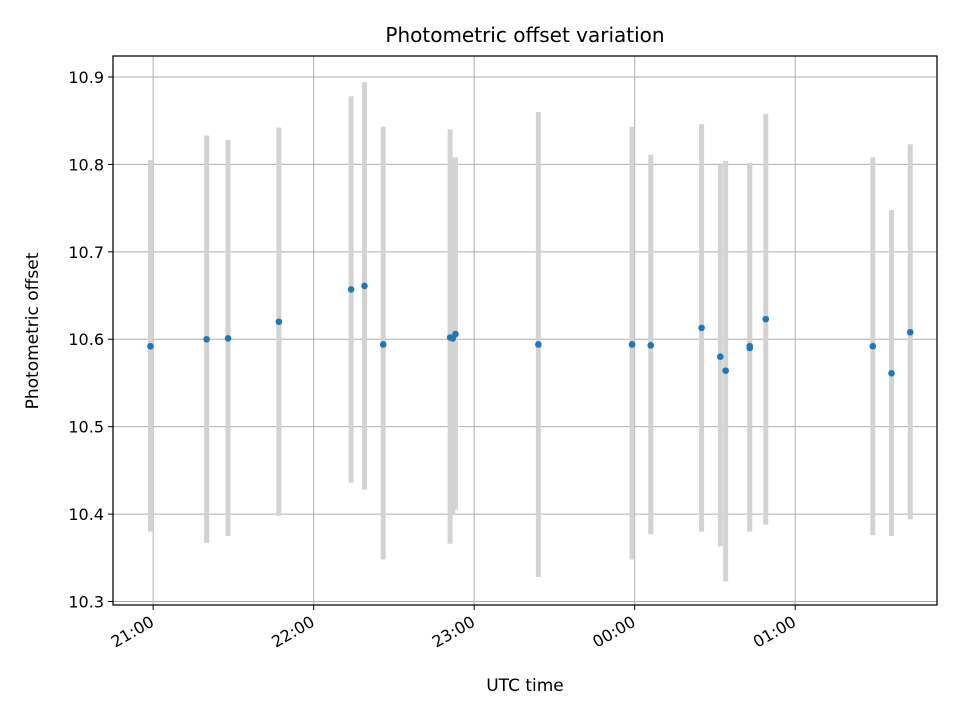 The width and height of the screenshot is (960, 720). I want to click on y-tick-label: 10.9, so click(86, 77).